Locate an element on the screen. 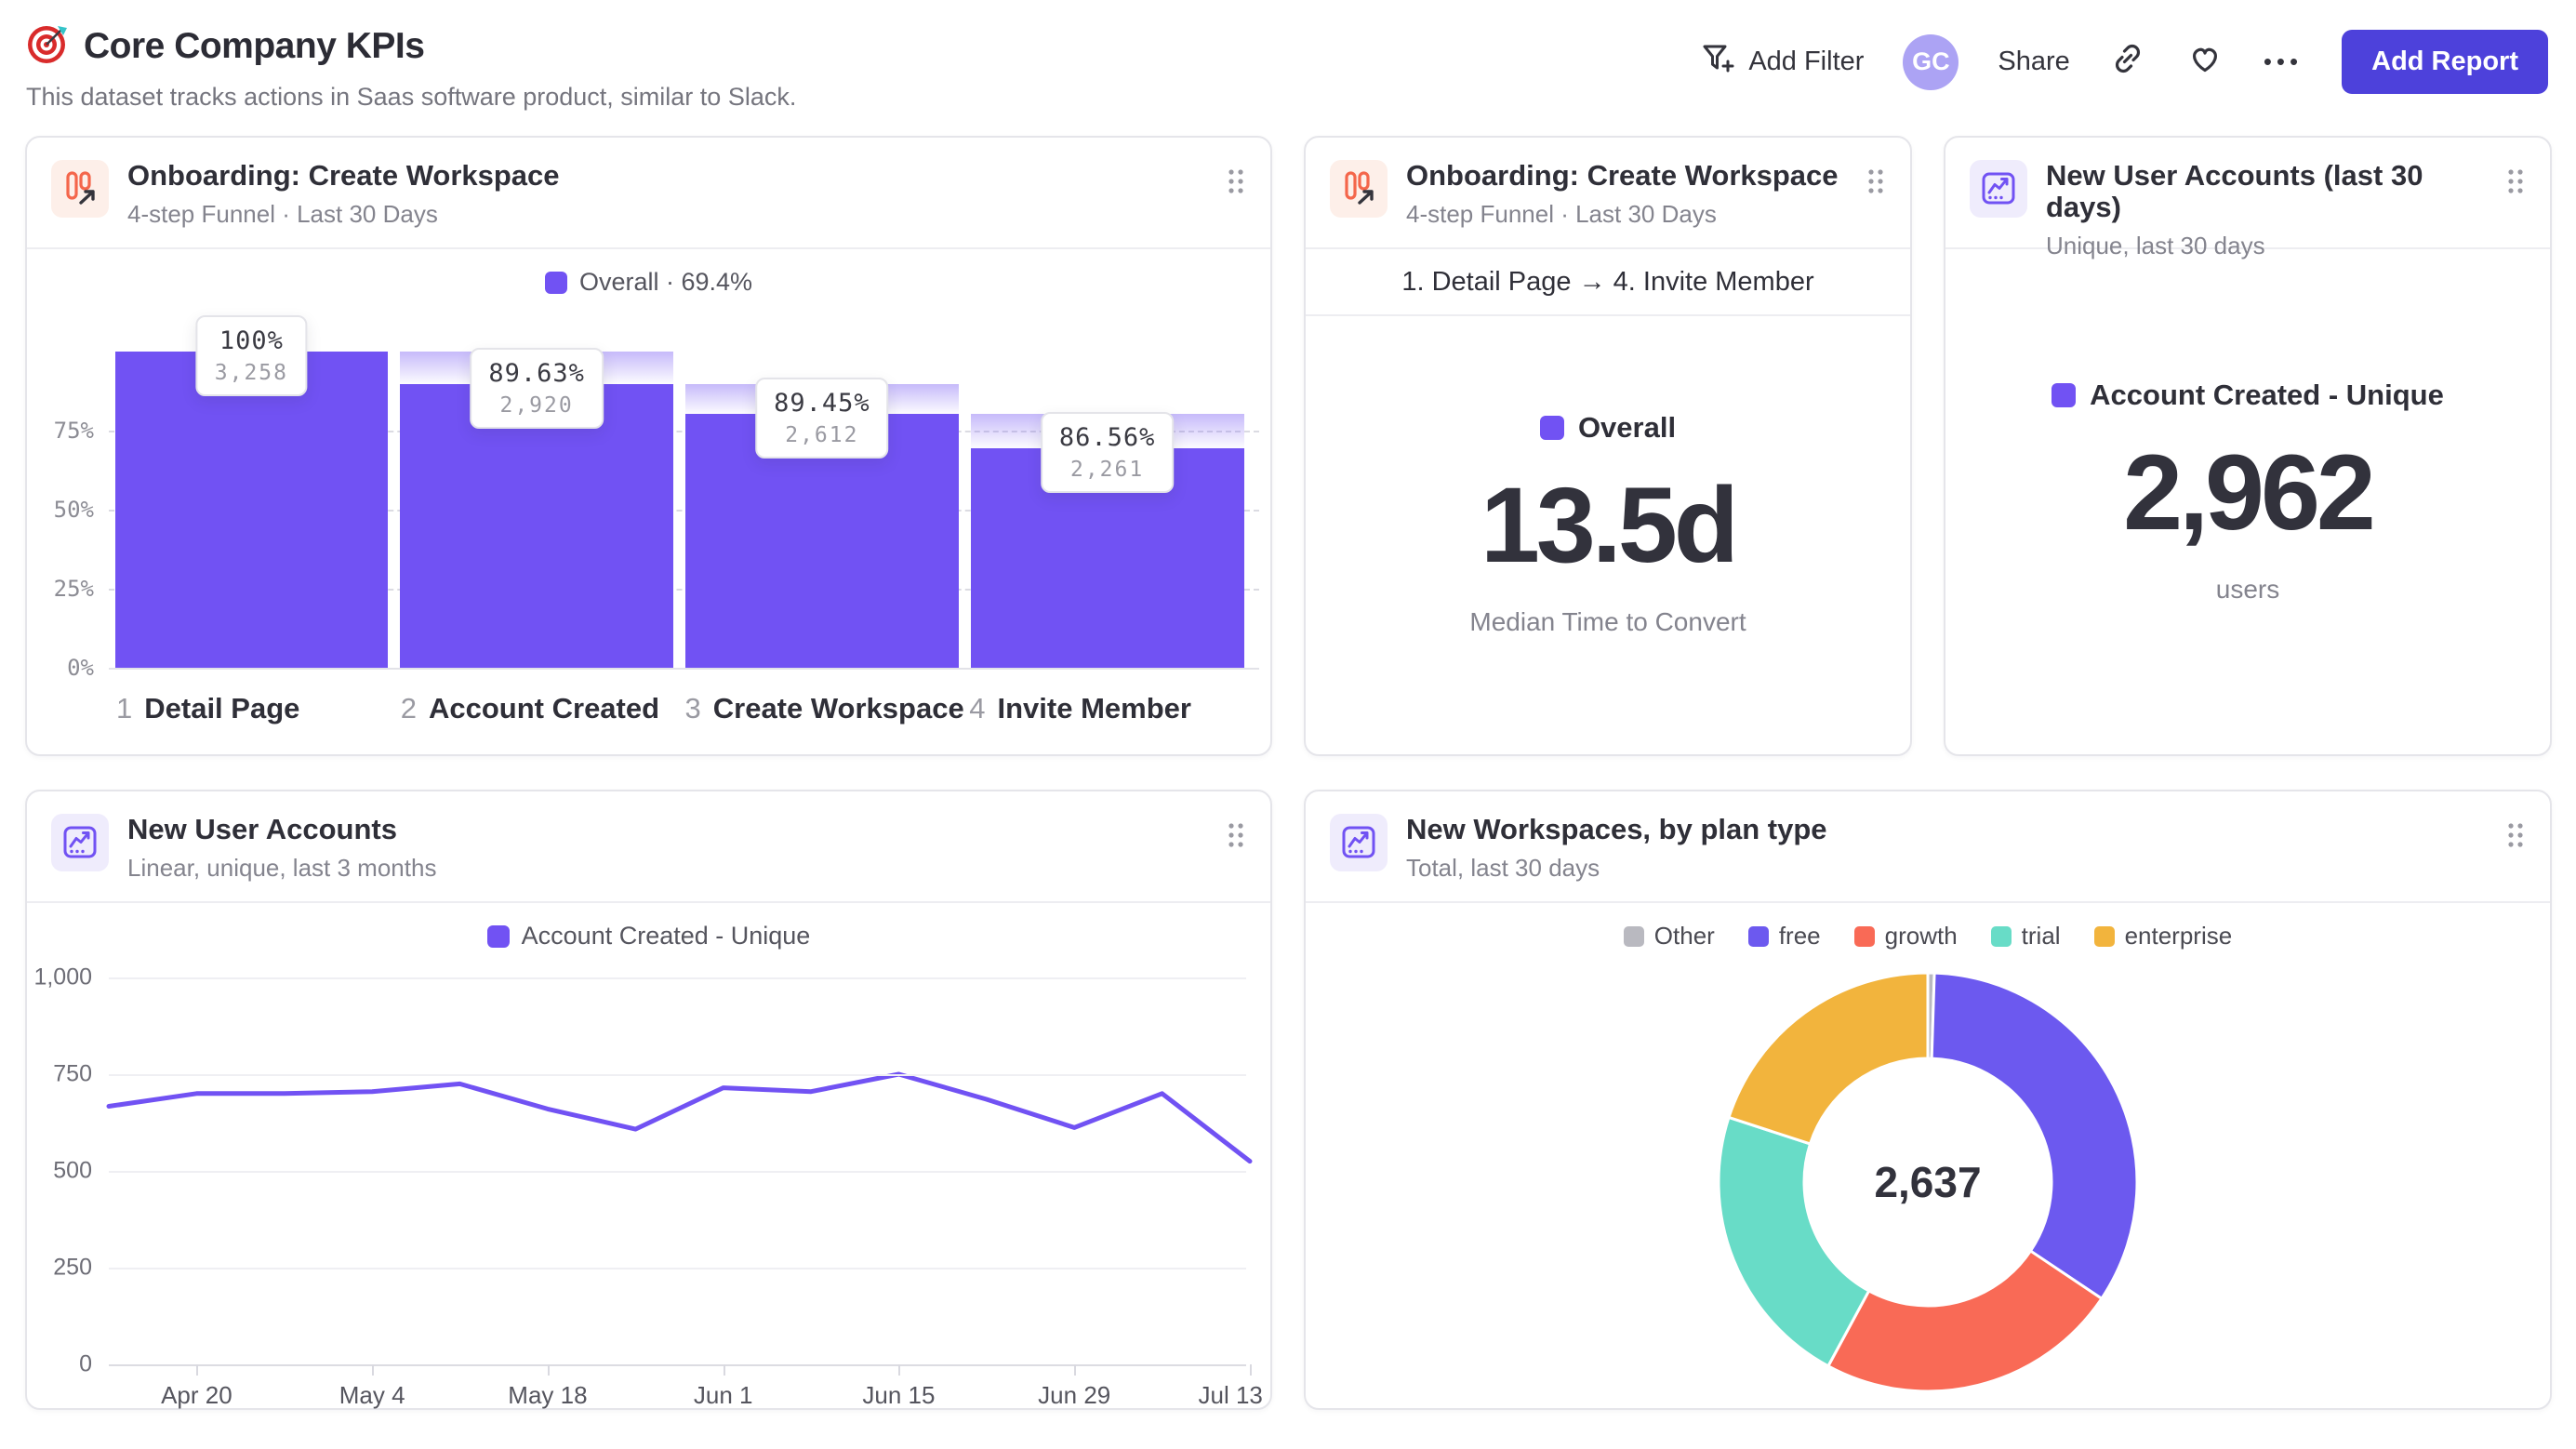 The width and height of the screenshot is (2576, 1449). donut-legend-item-trial: trial is located at coordinates (2025, 936).